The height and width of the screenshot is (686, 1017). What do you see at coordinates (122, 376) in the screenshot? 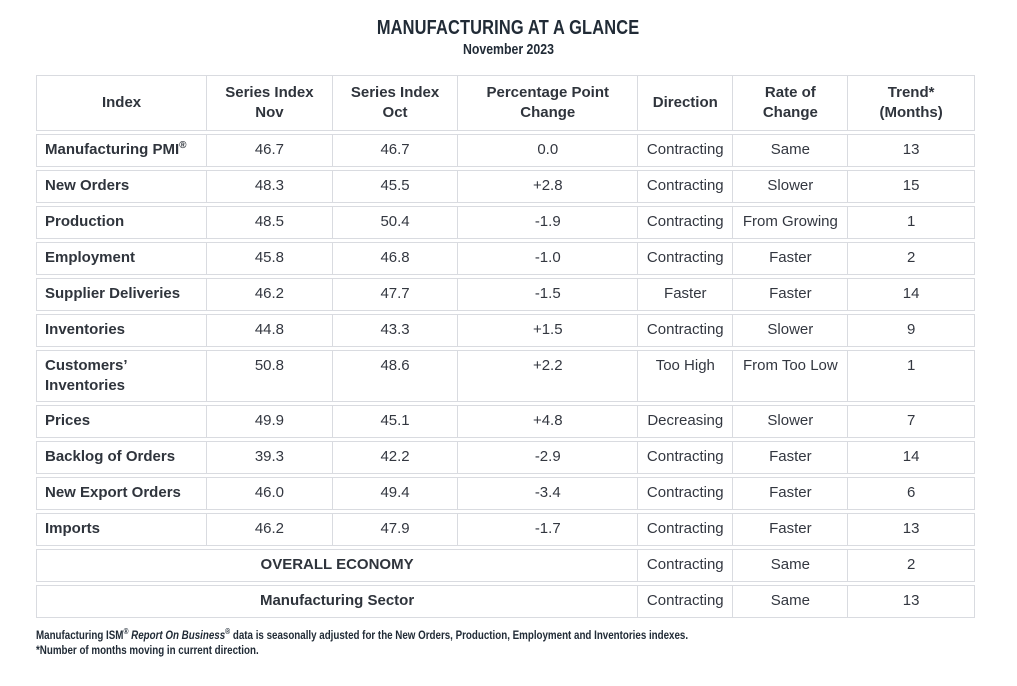
I see `row-label-cell: Customers’ Inventories` at bounding box center [122, 376].